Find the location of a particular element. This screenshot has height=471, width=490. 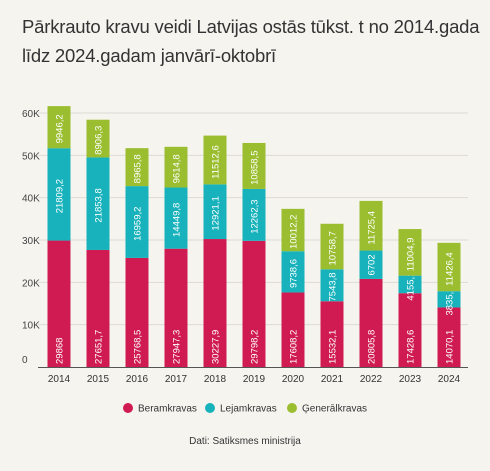

legend-marker-beramkravas is located at coordinates (128, 408).